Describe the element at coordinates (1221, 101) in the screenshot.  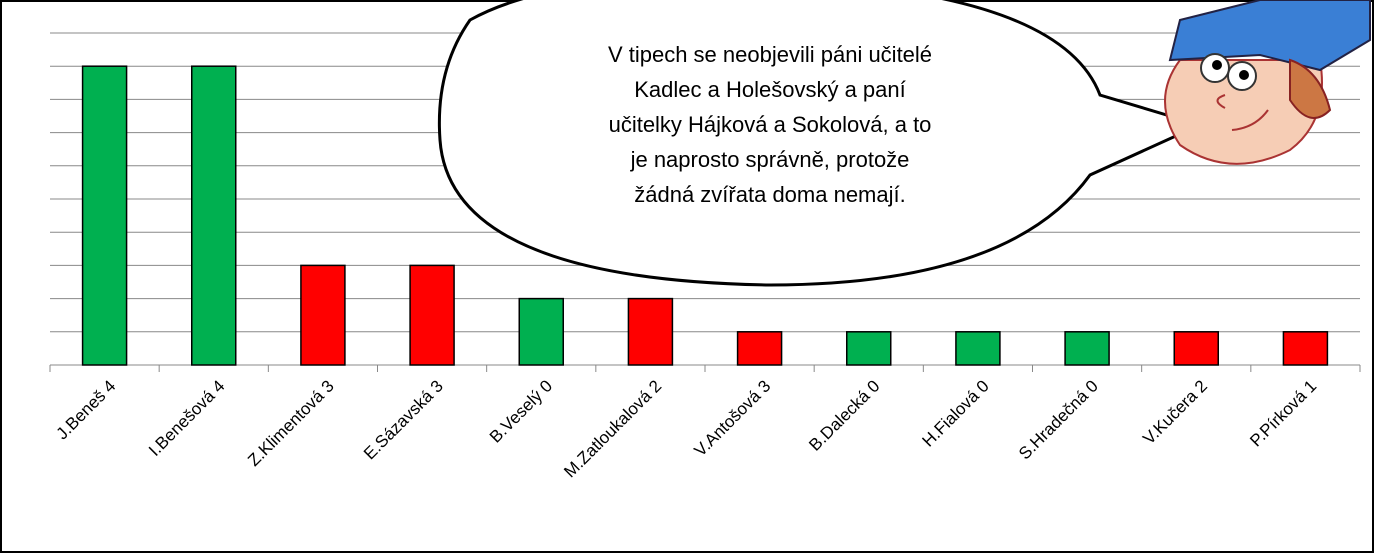
I see `nose` at that location.